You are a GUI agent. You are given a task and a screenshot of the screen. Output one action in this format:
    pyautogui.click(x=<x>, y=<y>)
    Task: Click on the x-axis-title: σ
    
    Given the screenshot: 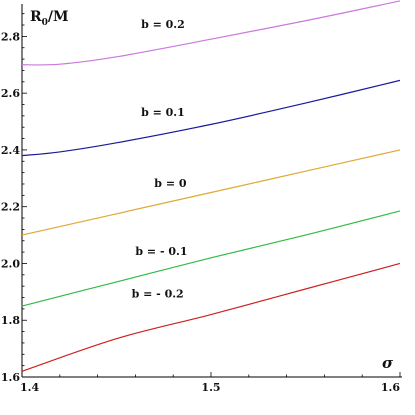 What is the action you would take?
    pyautogui.click(x=388, y=363)
    